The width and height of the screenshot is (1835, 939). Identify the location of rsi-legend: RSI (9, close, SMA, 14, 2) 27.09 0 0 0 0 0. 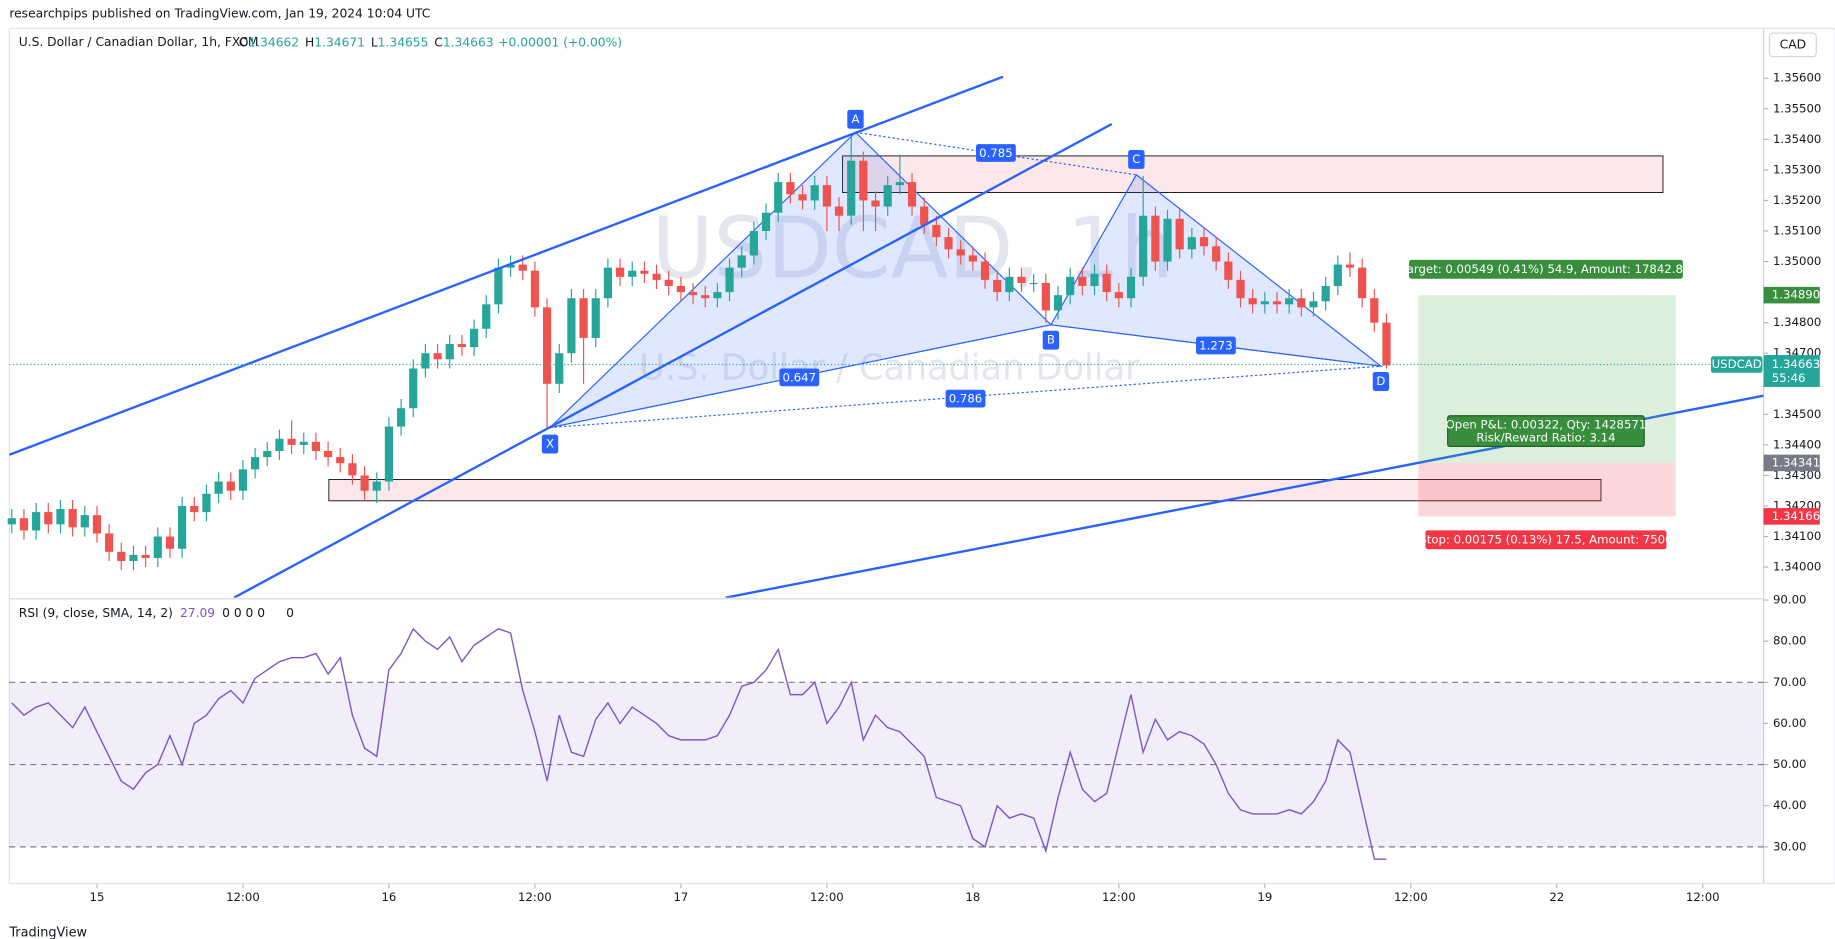
(156, 612).